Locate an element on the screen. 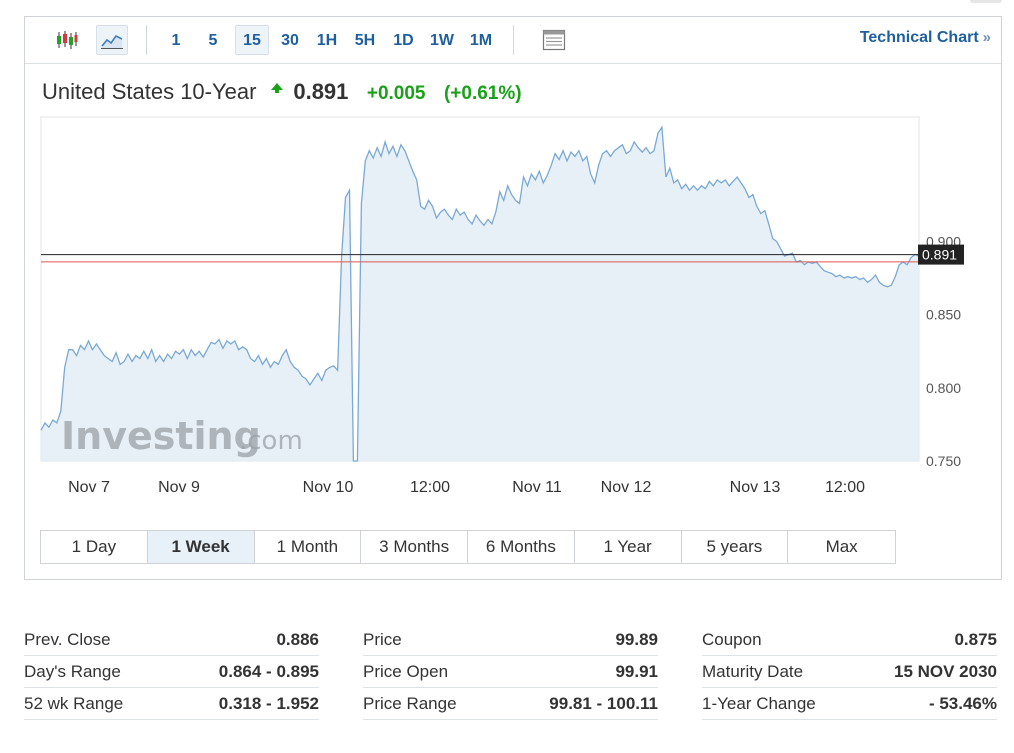 Image resolution: width=1014 pixels, height=753 pixels. stat-label: Prev. Close is located at coordinates (67, 639).